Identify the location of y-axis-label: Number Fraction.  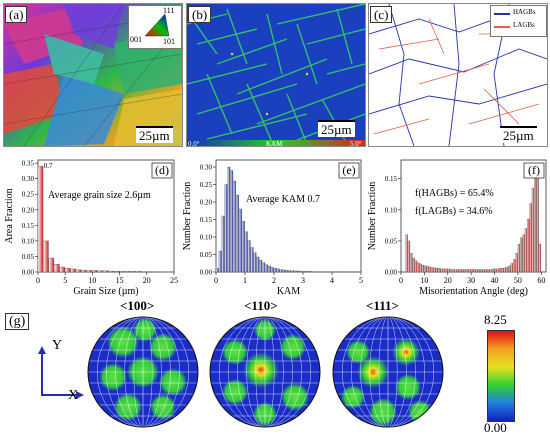
(372, 216).